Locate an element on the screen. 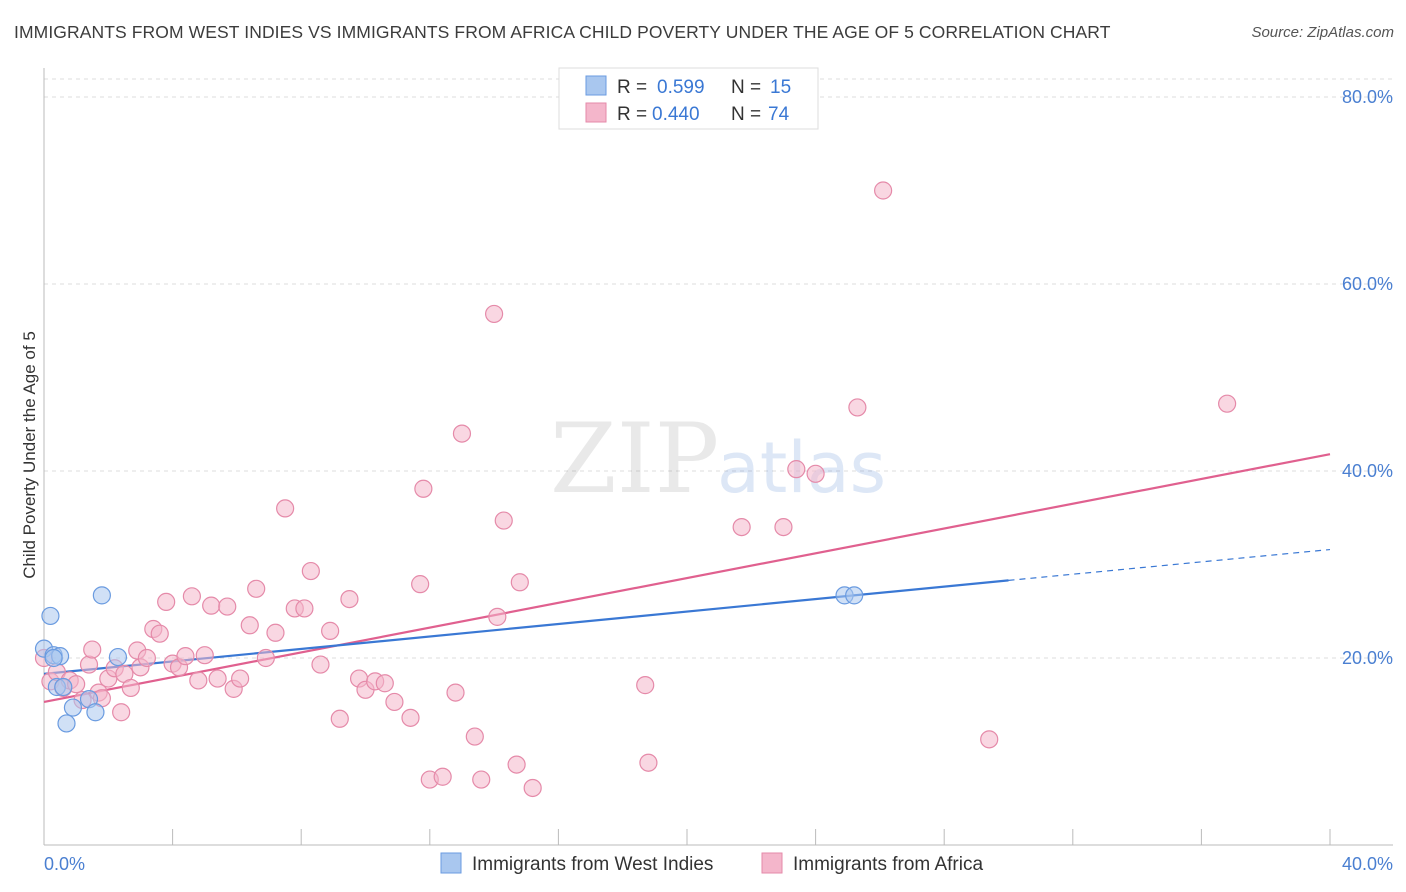  legend-swatch-west-indies is located at coordinates (596, 85).